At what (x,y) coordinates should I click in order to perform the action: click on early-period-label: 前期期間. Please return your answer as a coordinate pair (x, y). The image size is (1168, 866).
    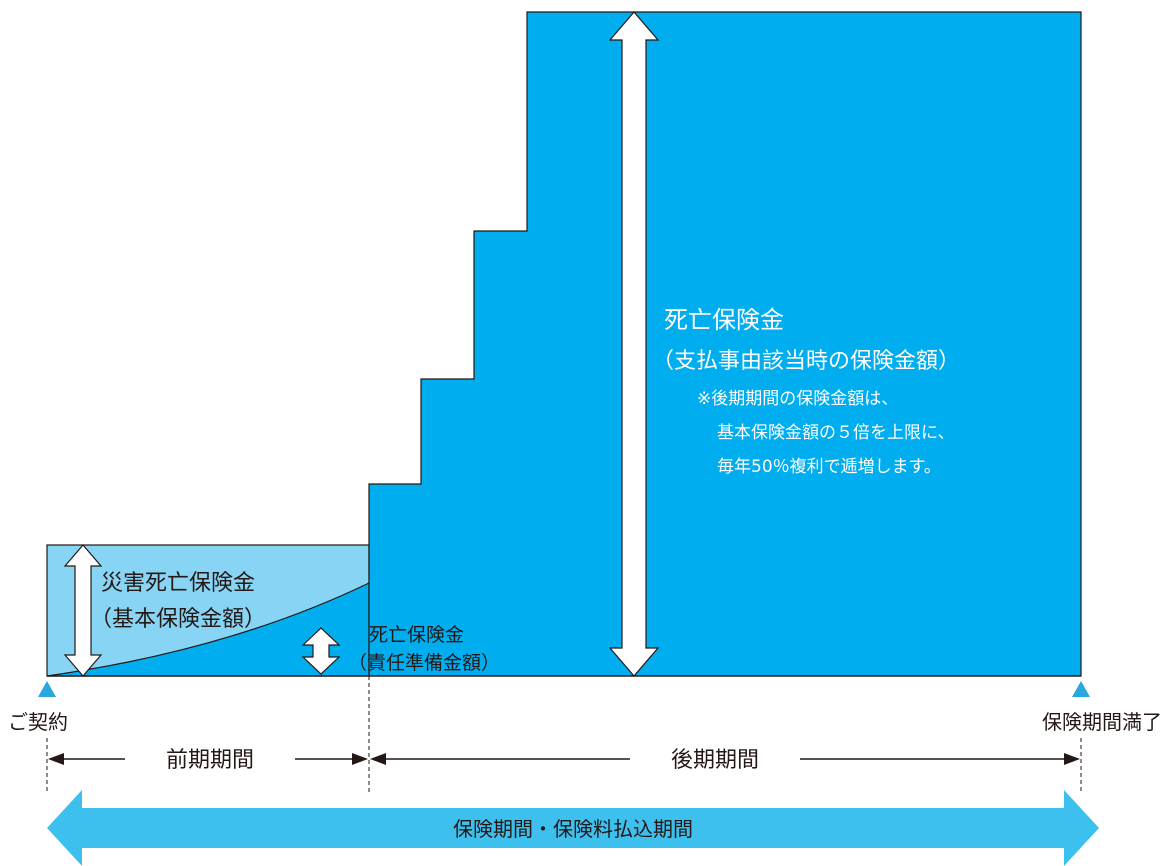
    Looking at the image, I should click on (210, 760).